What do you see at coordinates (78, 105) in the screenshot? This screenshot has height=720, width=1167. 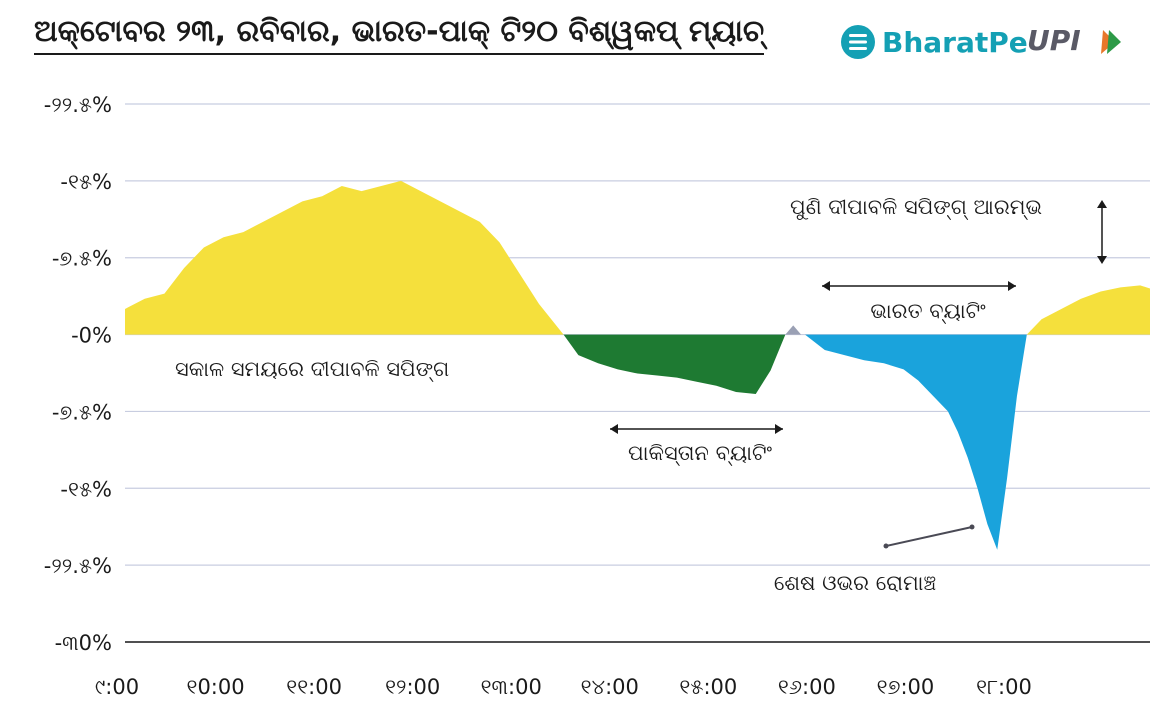 I see `y-tick-label-0: -୨୨.୫%` at bounding box center [78, 105].